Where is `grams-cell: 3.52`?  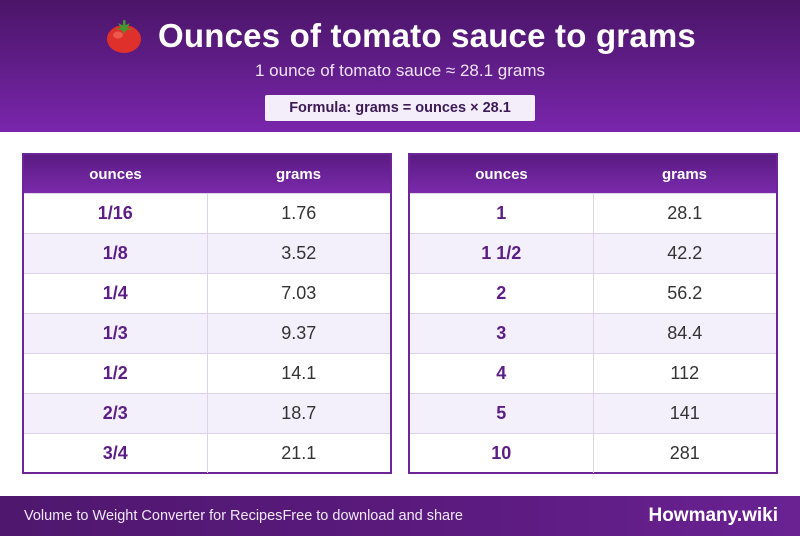
grams-cell: 3.52 is located at coordinates (299, 253).